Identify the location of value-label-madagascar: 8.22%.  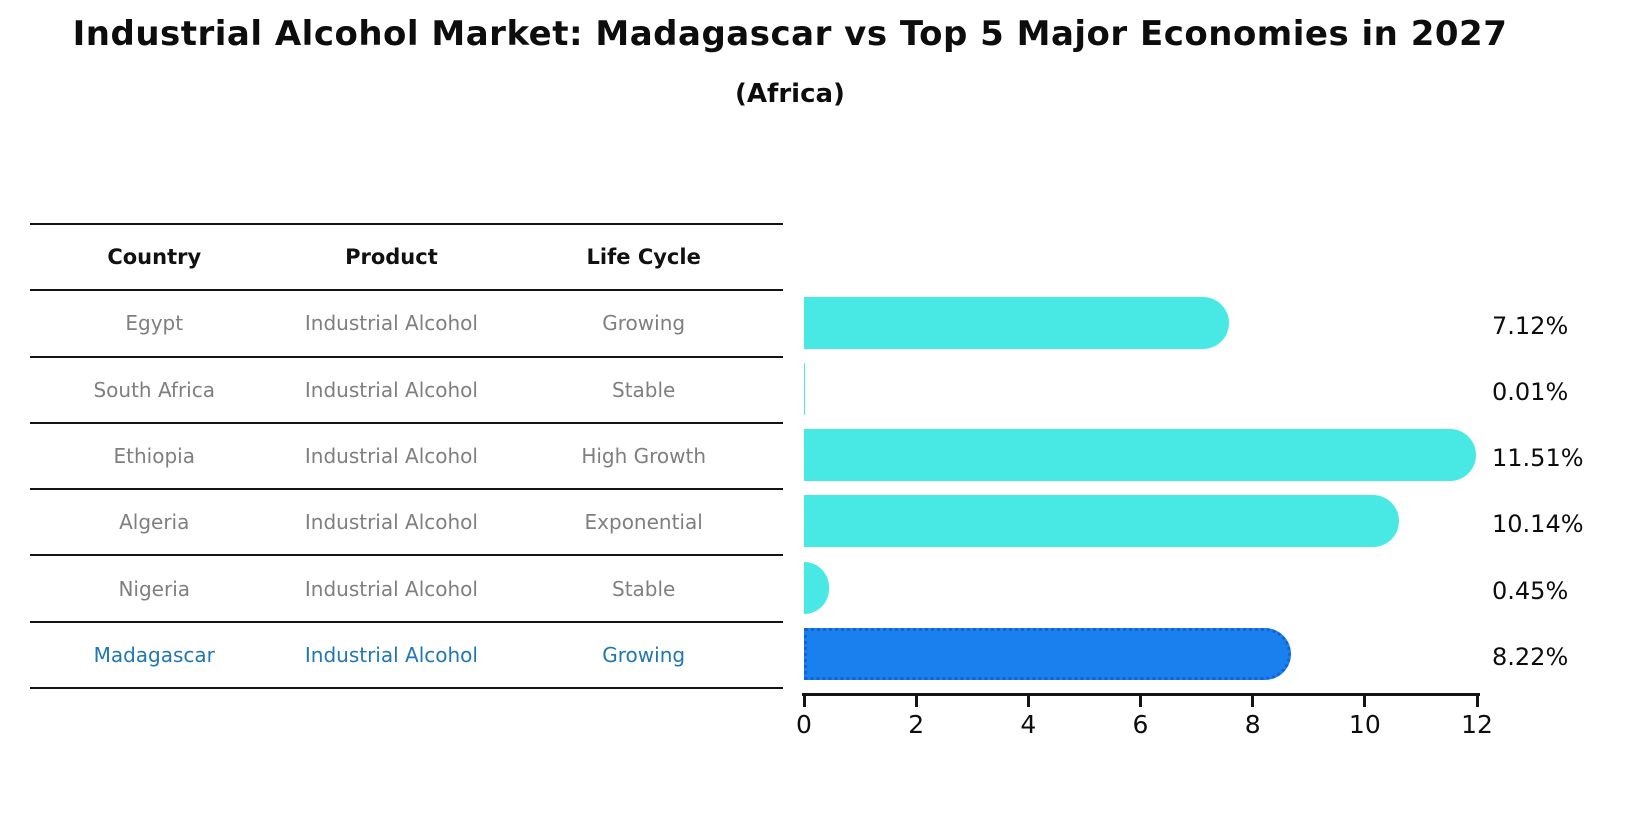
(1530, 657).